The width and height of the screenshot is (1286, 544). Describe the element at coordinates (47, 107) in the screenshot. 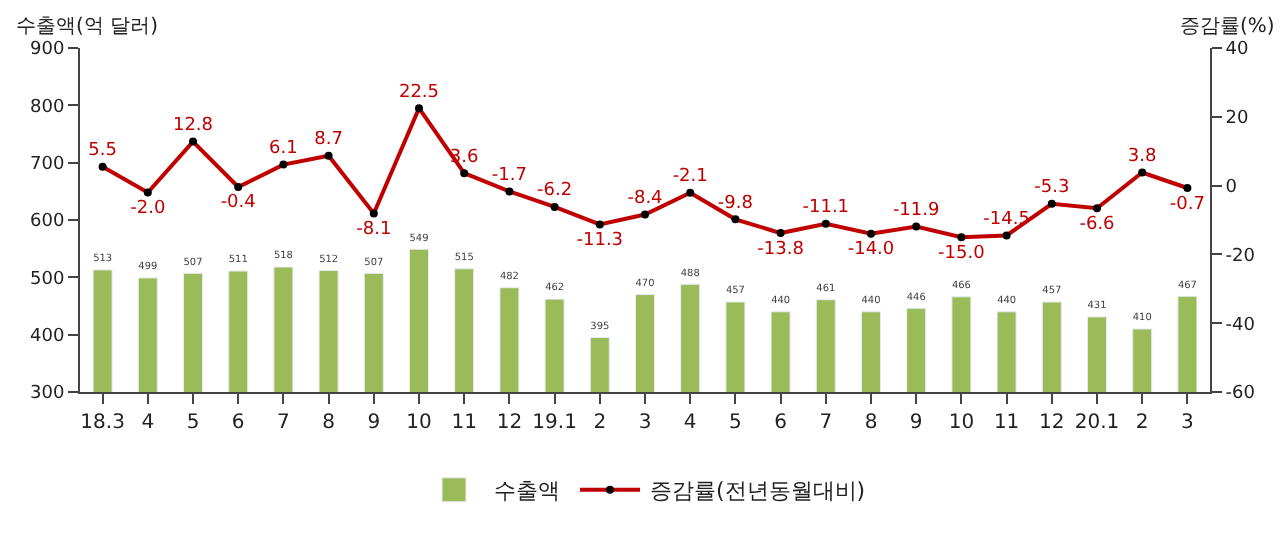

I see `y-tick-label: 800` at that location.